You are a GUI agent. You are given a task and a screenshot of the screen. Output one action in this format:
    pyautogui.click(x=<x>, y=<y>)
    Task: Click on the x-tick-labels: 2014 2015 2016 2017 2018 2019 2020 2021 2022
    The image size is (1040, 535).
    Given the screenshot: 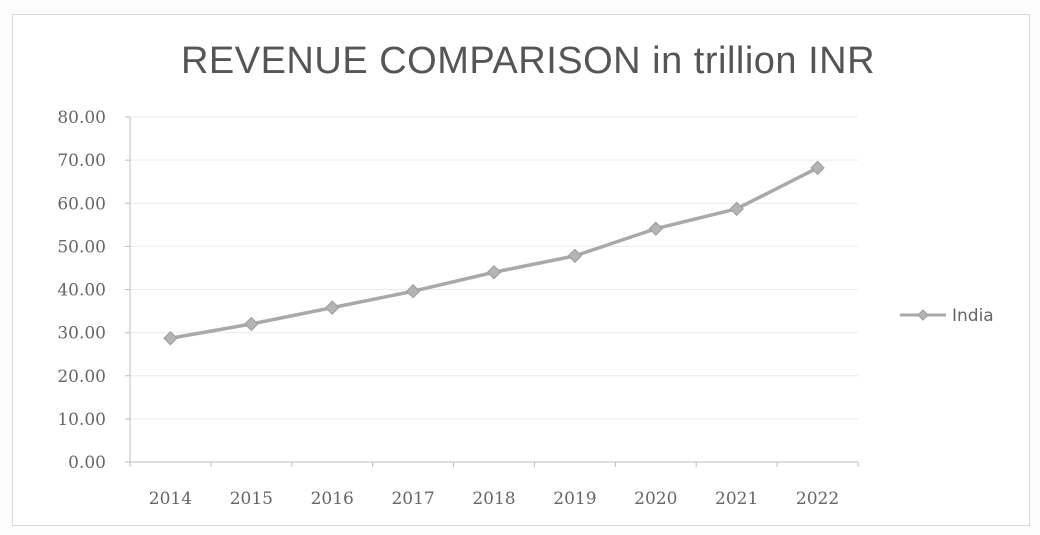 What is the action you would take?
    pyautogui.click(x=494, y=499)
    